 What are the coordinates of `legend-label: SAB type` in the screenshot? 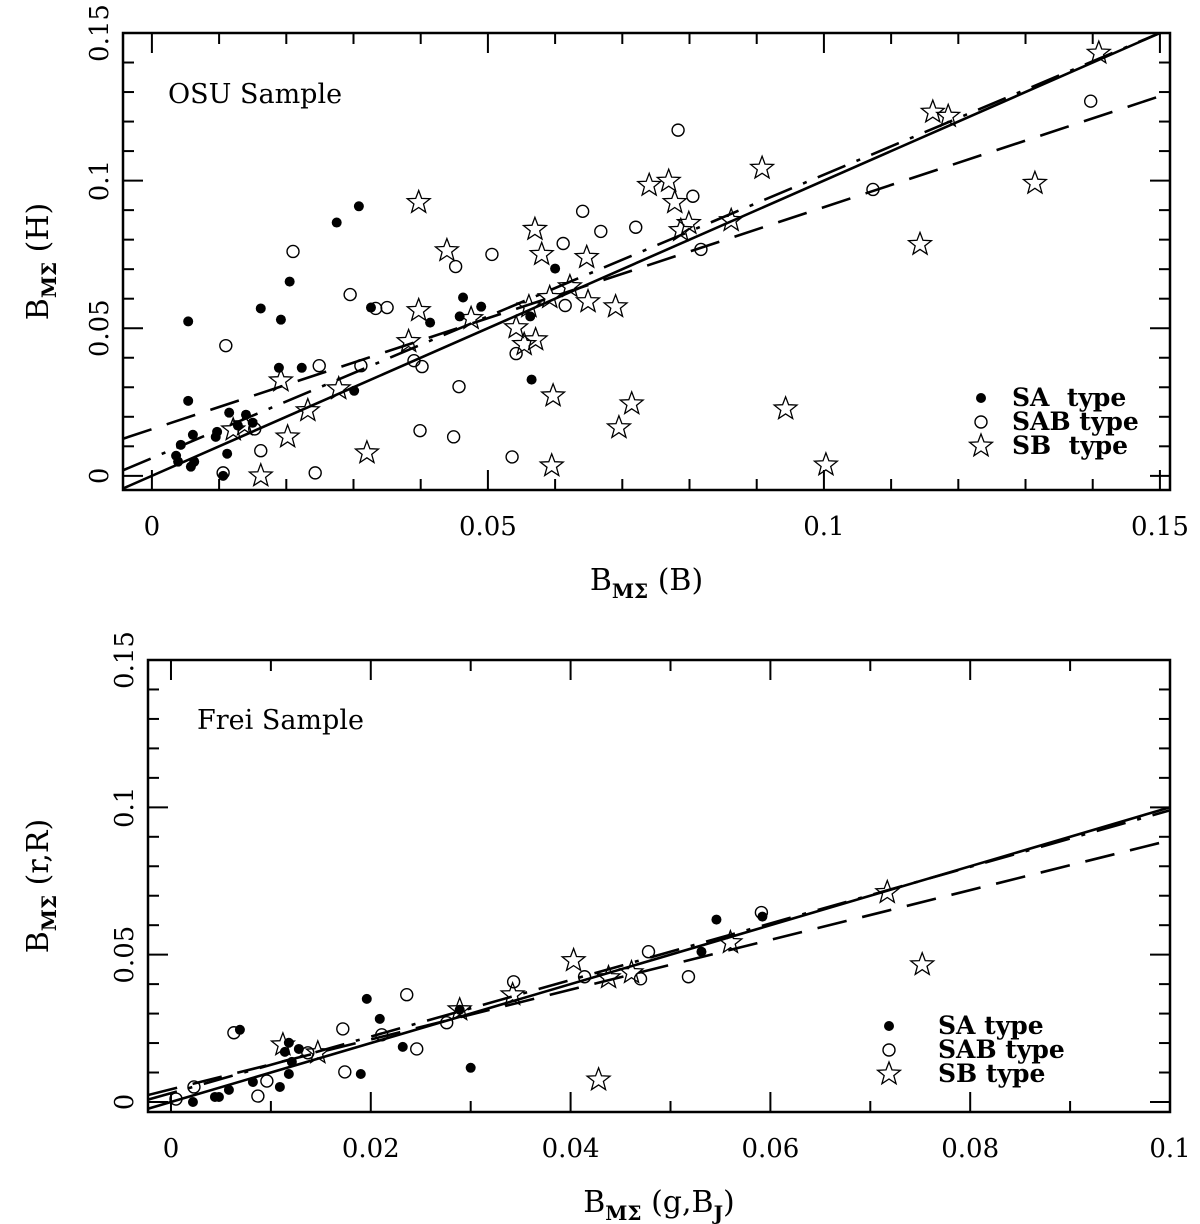 It's located at (1001, 1049).